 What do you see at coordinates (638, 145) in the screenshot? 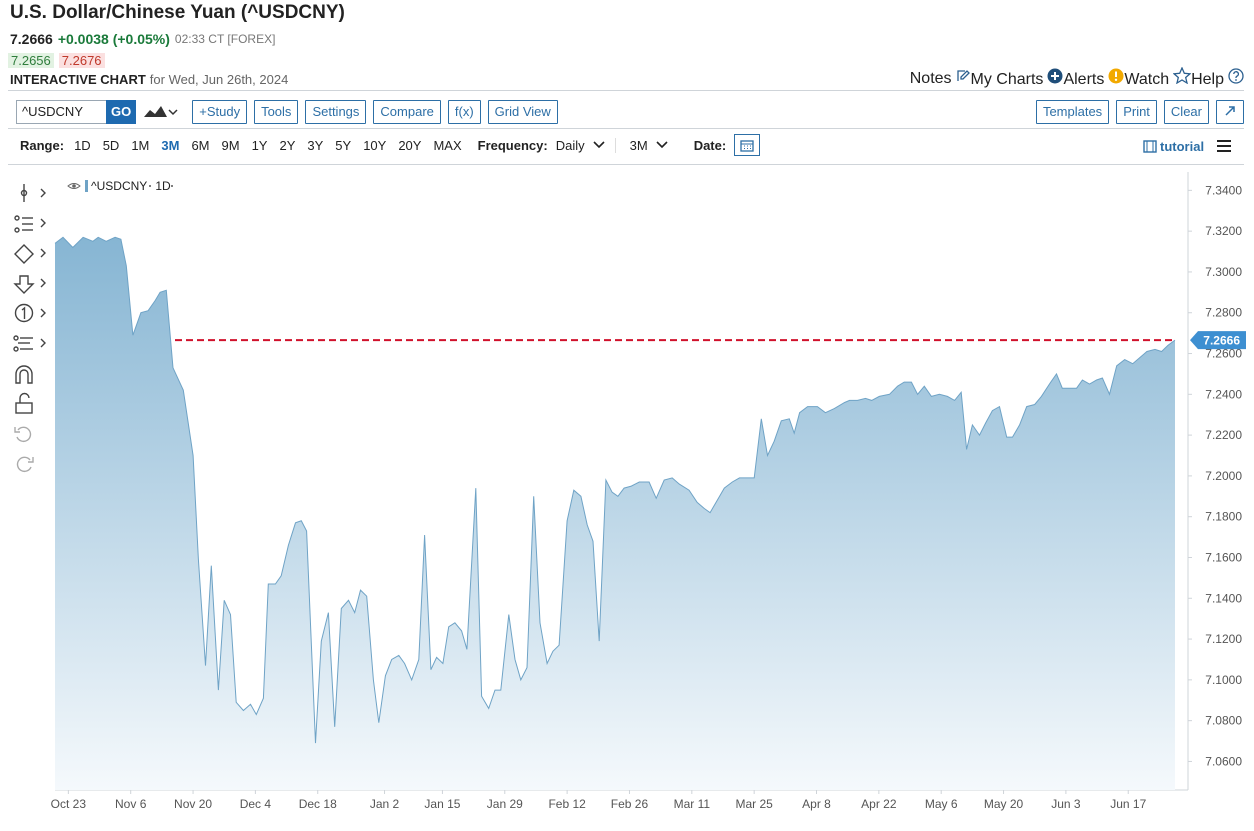
I see `period-value: 3M` at bounding box center [638, 145].